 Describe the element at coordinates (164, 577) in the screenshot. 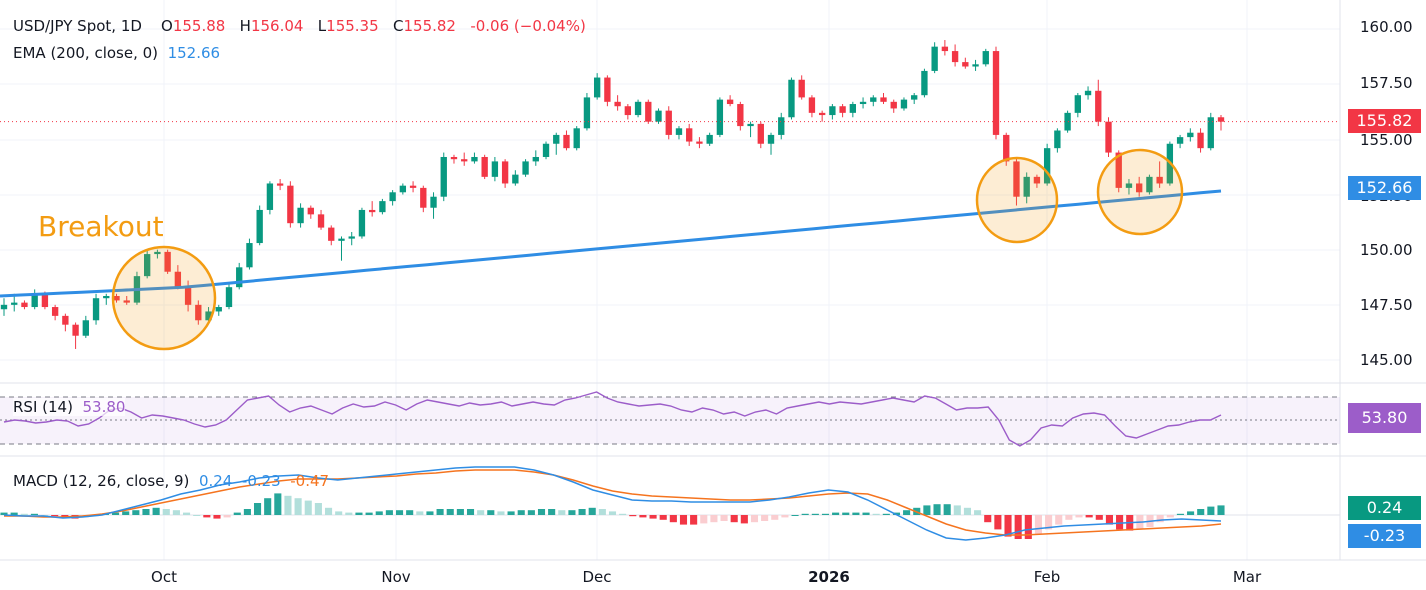

I see `time-tick: Oct` at that location.